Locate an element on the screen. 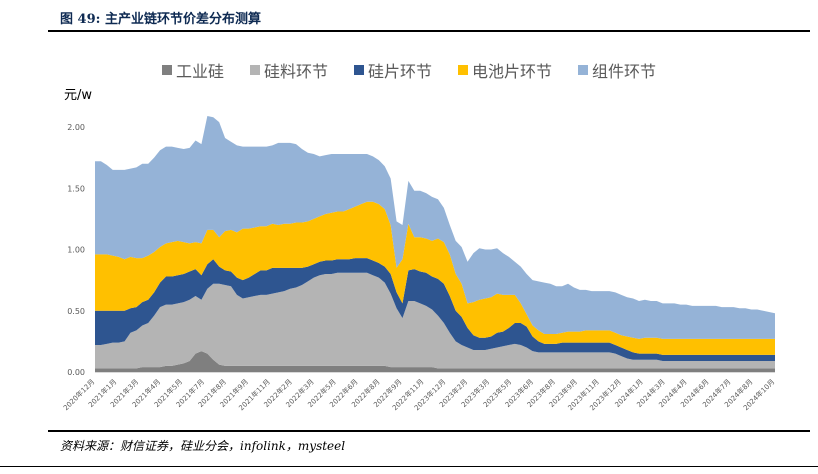  y-axis-ticks: 0.00 0.50 1.00 1.50 2.00 is located at coordinates (76, 250).